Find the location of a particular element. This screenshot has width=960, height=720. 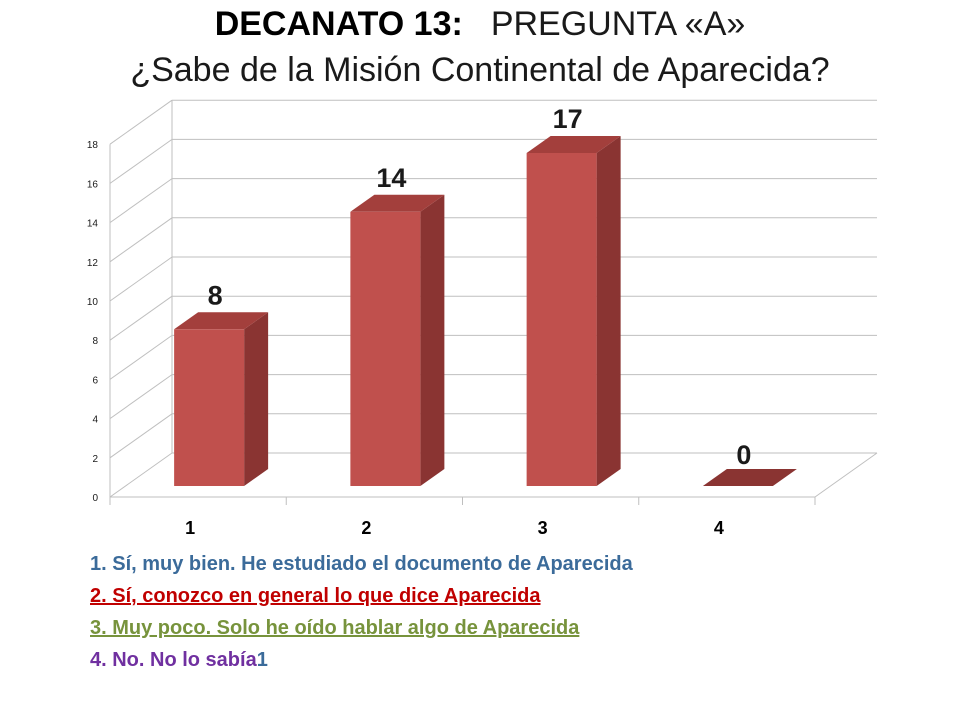

y-tick-label: 4 is located at coordinates (95, 420).